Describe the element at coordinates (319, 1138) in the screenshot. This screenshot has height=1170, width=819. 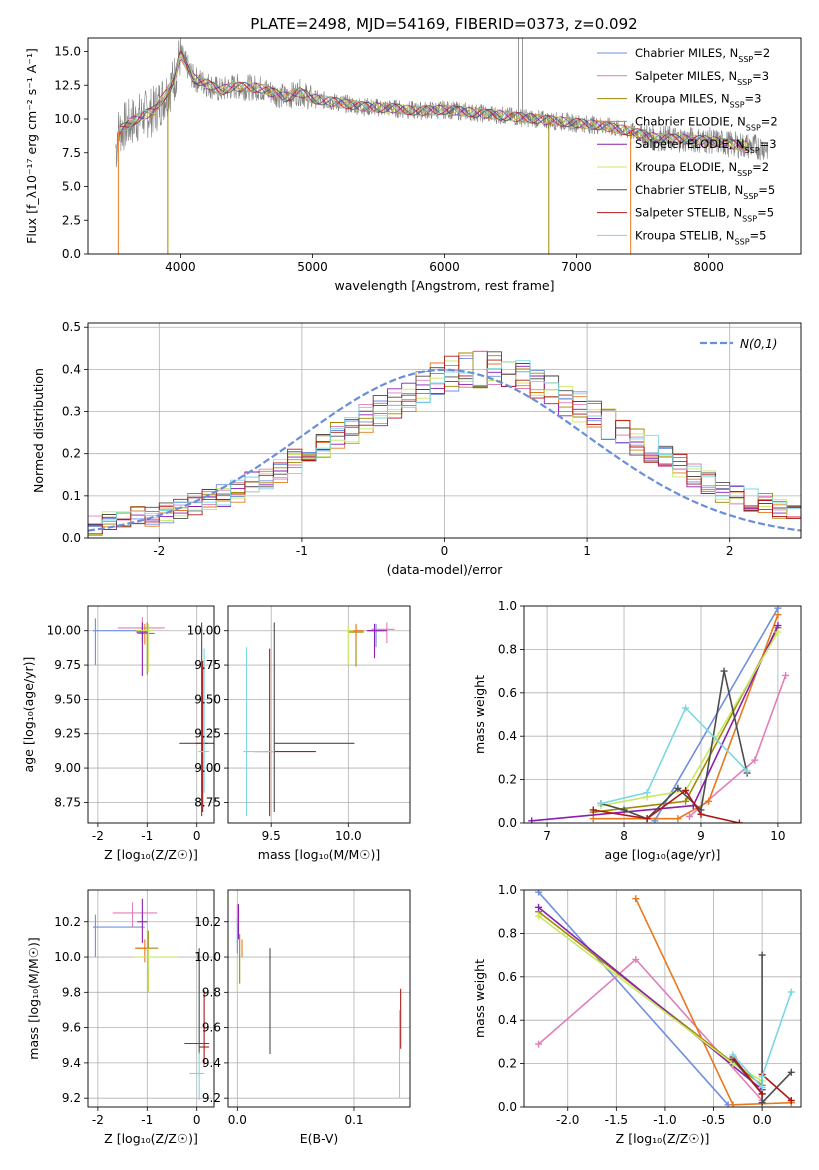
I see `x-axis-label: E(B-V)` at that location.